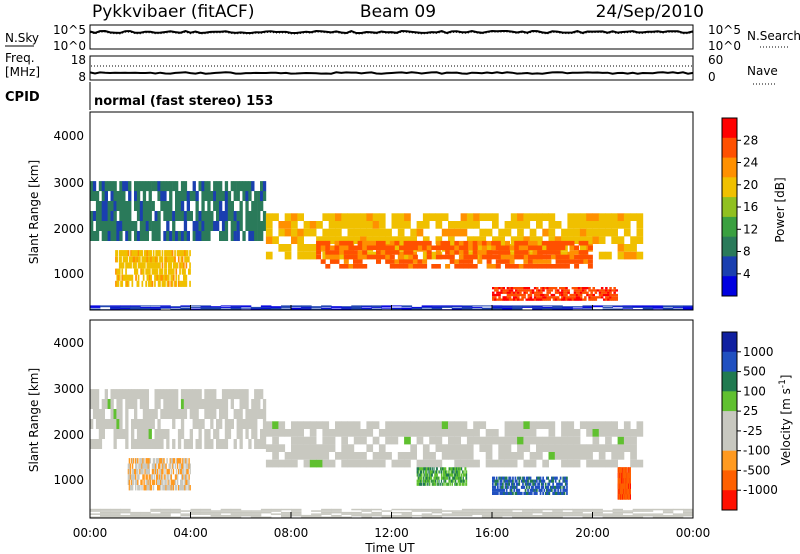  What do you see at coordinates (754, 372) in the screenshot?
I see `velocity-colorbar-tick-label: 500` at bounding box center [754, 372].